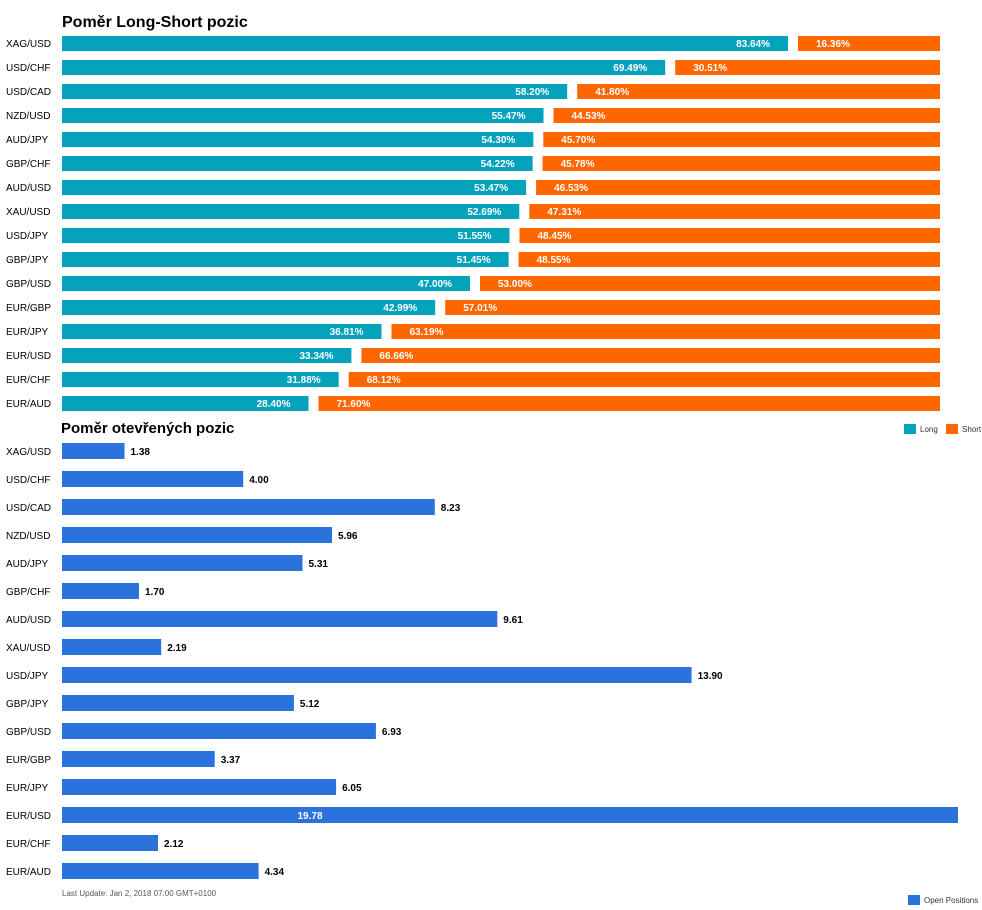  I want to click on last-update-text: Last Update: Jan 2, 2018 07:00 GMT+0100, so click(139, 893).